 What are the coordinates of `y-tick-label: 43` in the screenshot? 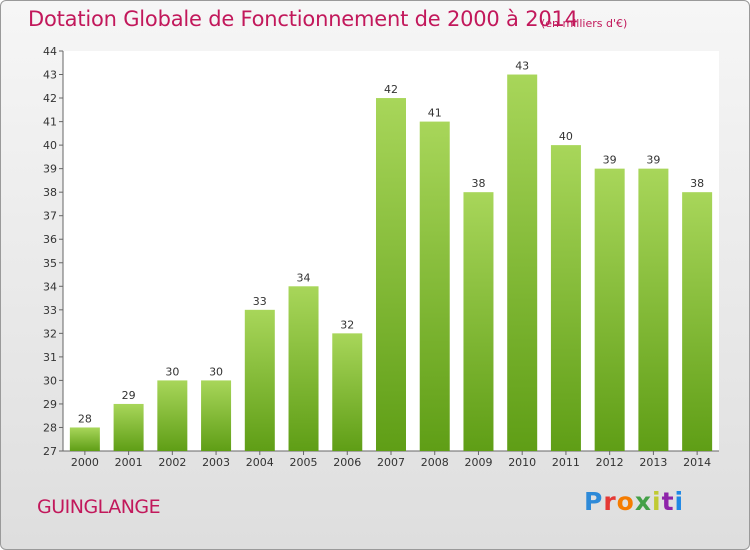 It's located at (50, 75).